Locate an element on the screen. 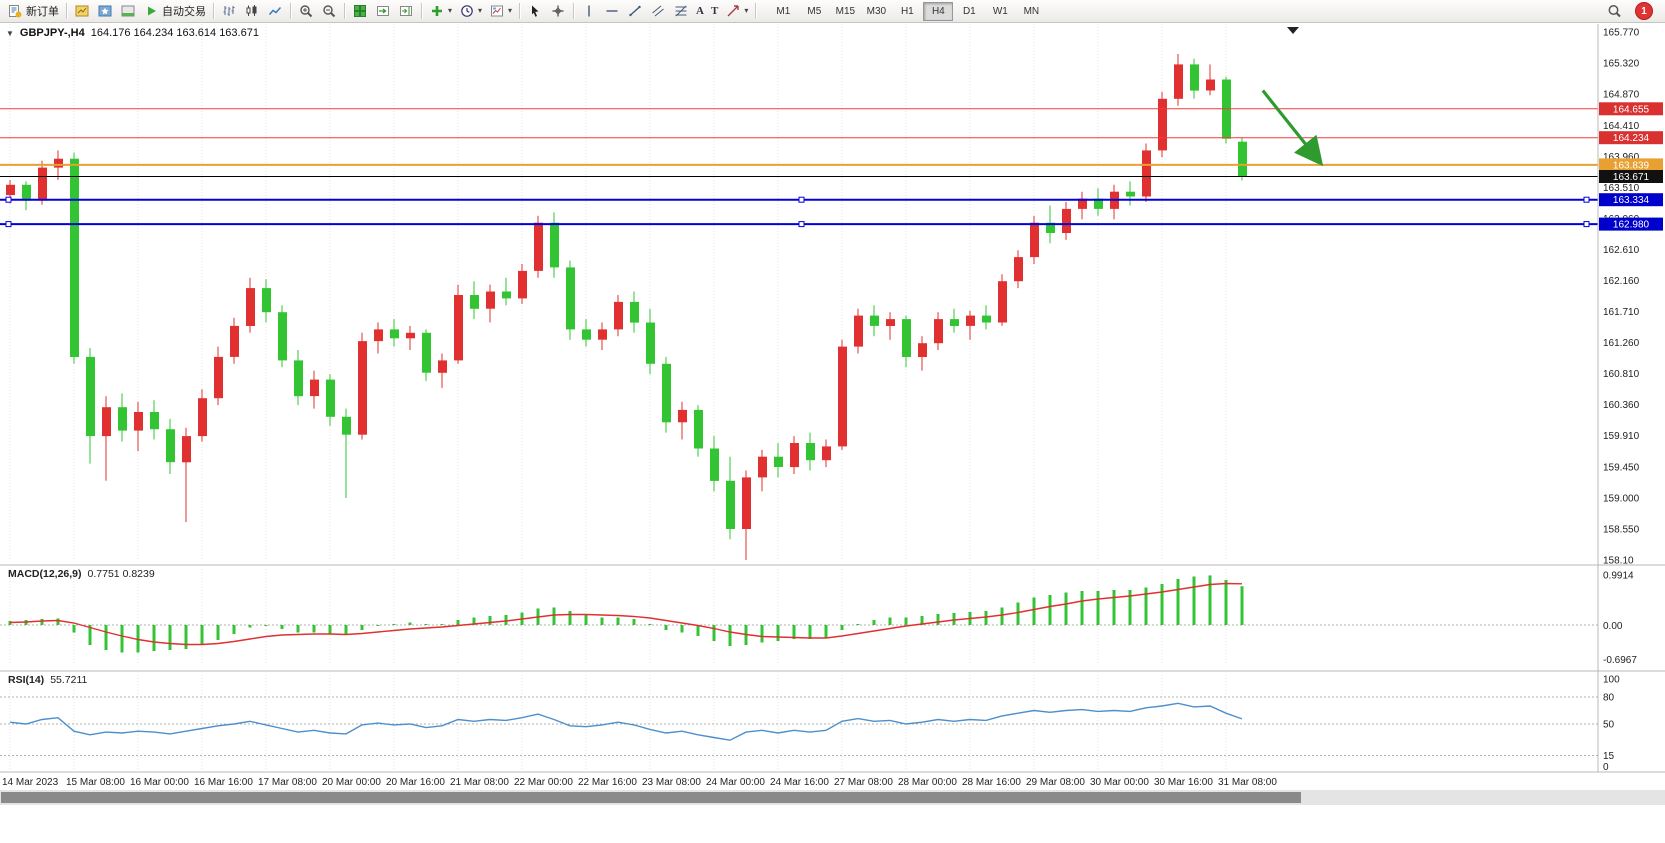  price-axis-label: 161.260 is located at coordinates (1621, 343).